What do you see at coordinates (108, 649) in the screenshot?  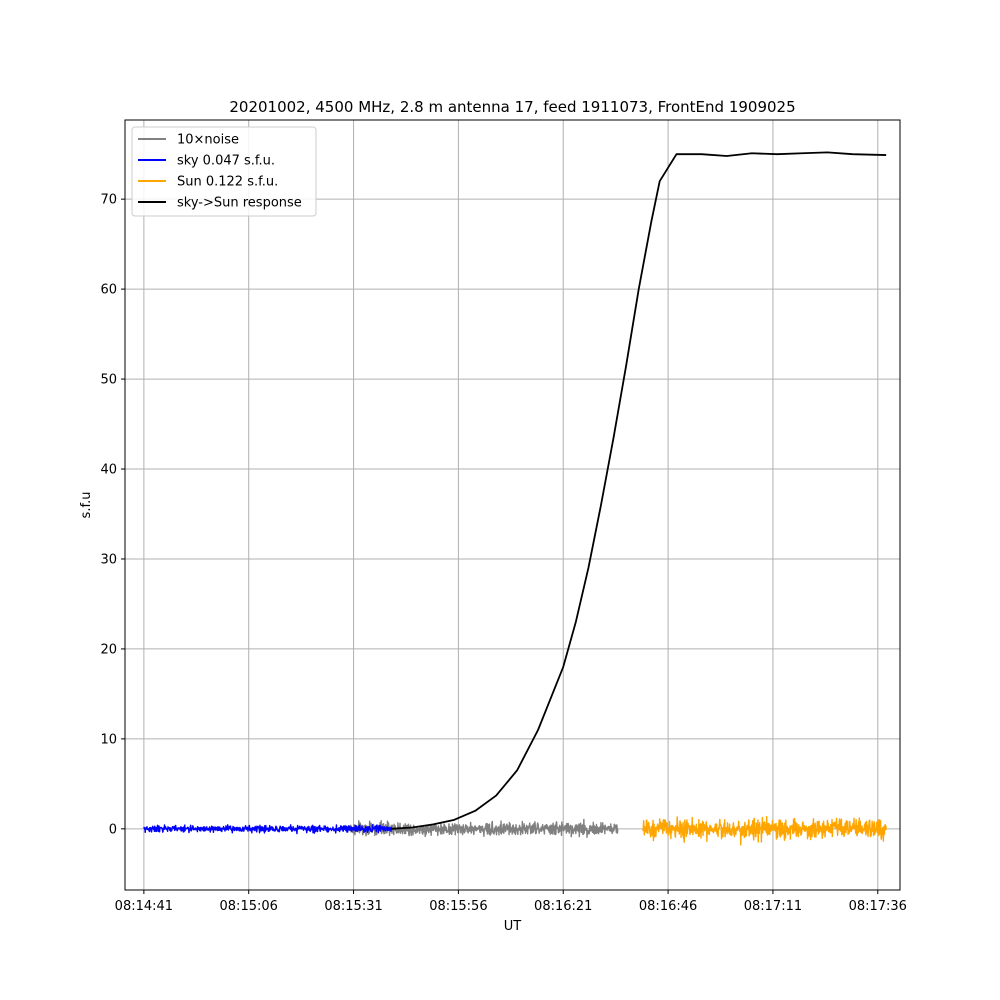 I see `y-tick-label: 20` at bounding box center [108, 649].